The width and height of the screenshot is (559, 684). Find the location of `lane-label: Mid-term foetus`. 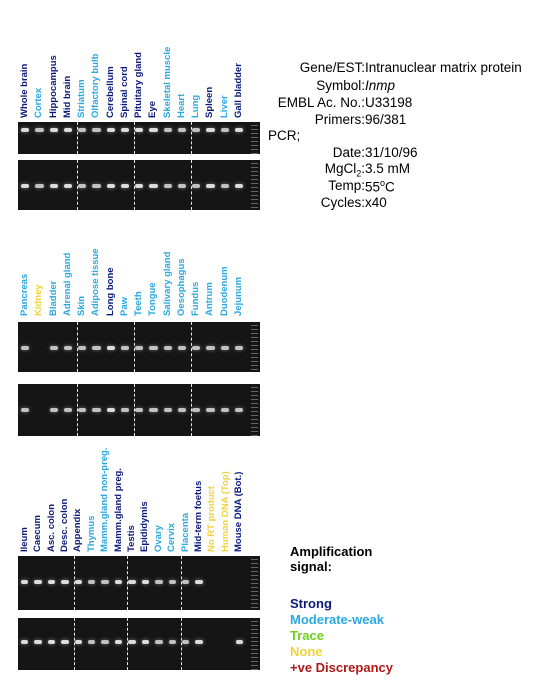

lane-label: Mid-term foetus is located at coordinates (199, 516).